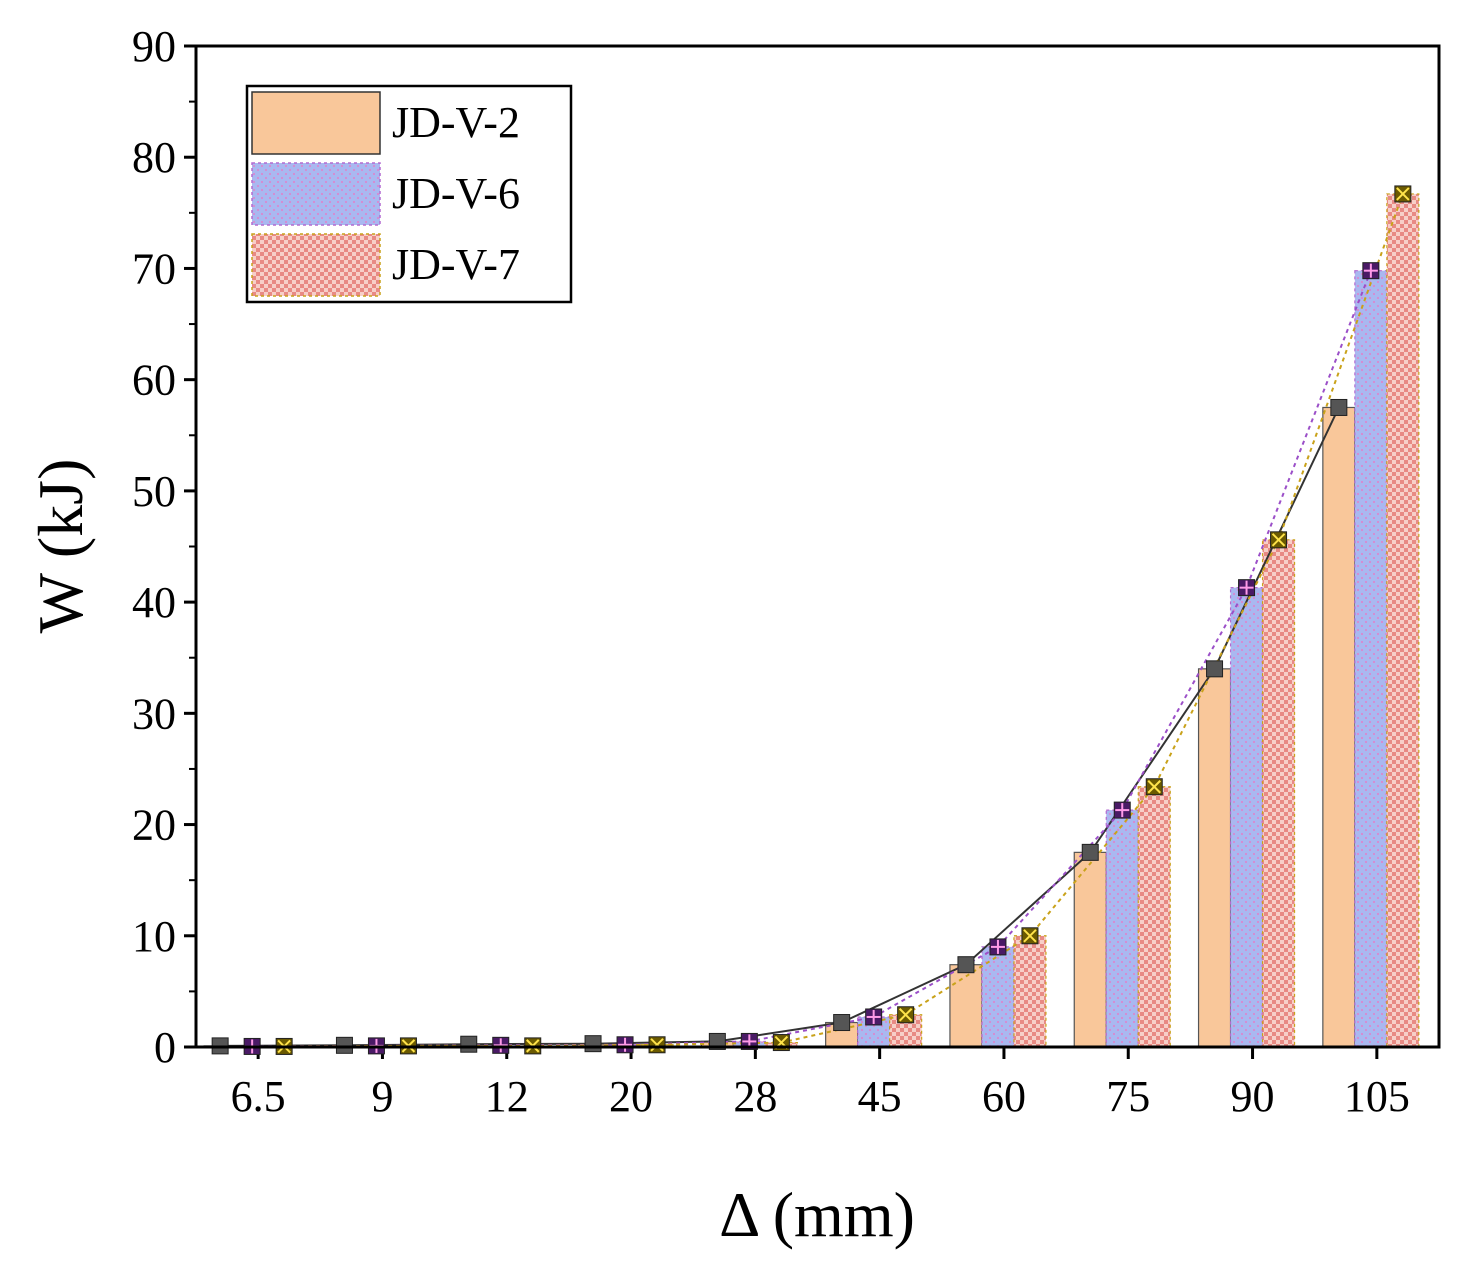  I want to click on legend-label-jd-v-7: JD-V-7, so click(456, 264).